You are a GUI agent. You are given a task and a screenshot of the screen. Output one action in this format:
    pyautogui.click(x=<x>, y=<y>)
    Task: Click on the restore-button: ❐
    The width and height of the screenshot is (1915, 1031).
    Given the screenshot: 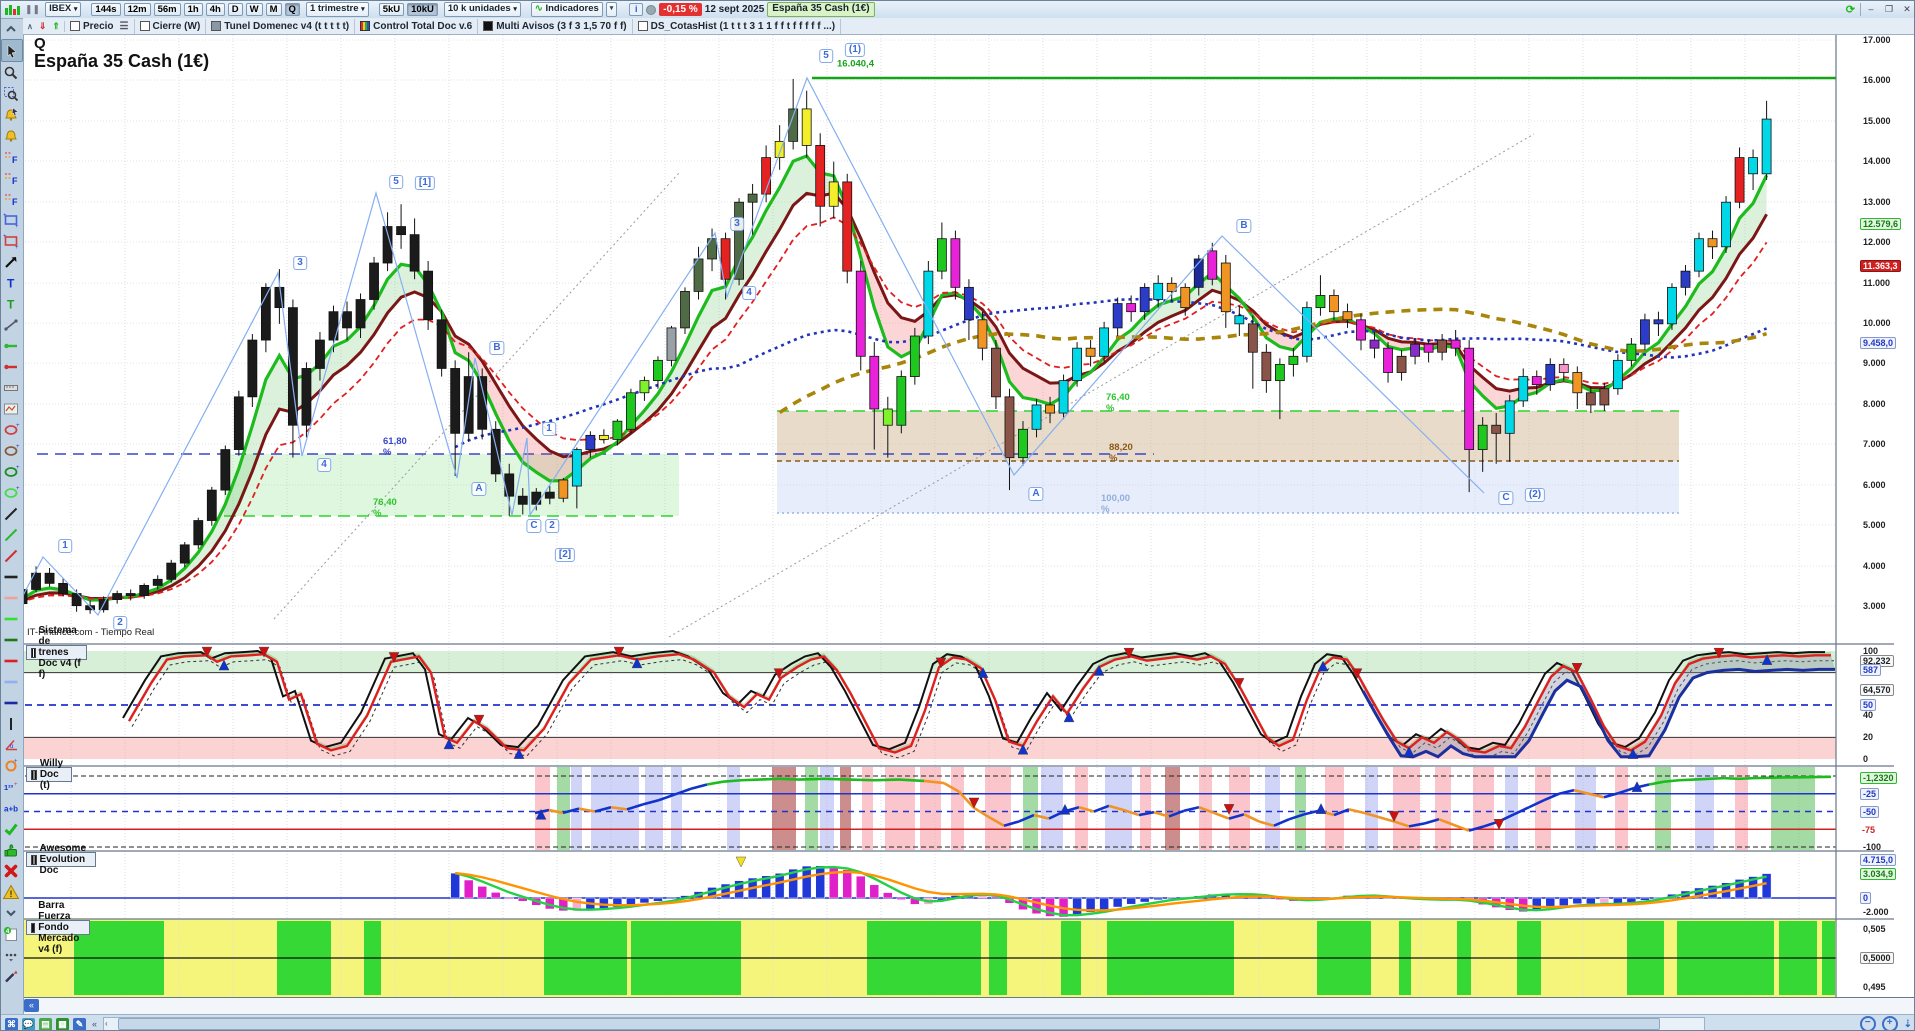 What is the action you would take?
    pyautogui.click(x=1889, y=8)
    